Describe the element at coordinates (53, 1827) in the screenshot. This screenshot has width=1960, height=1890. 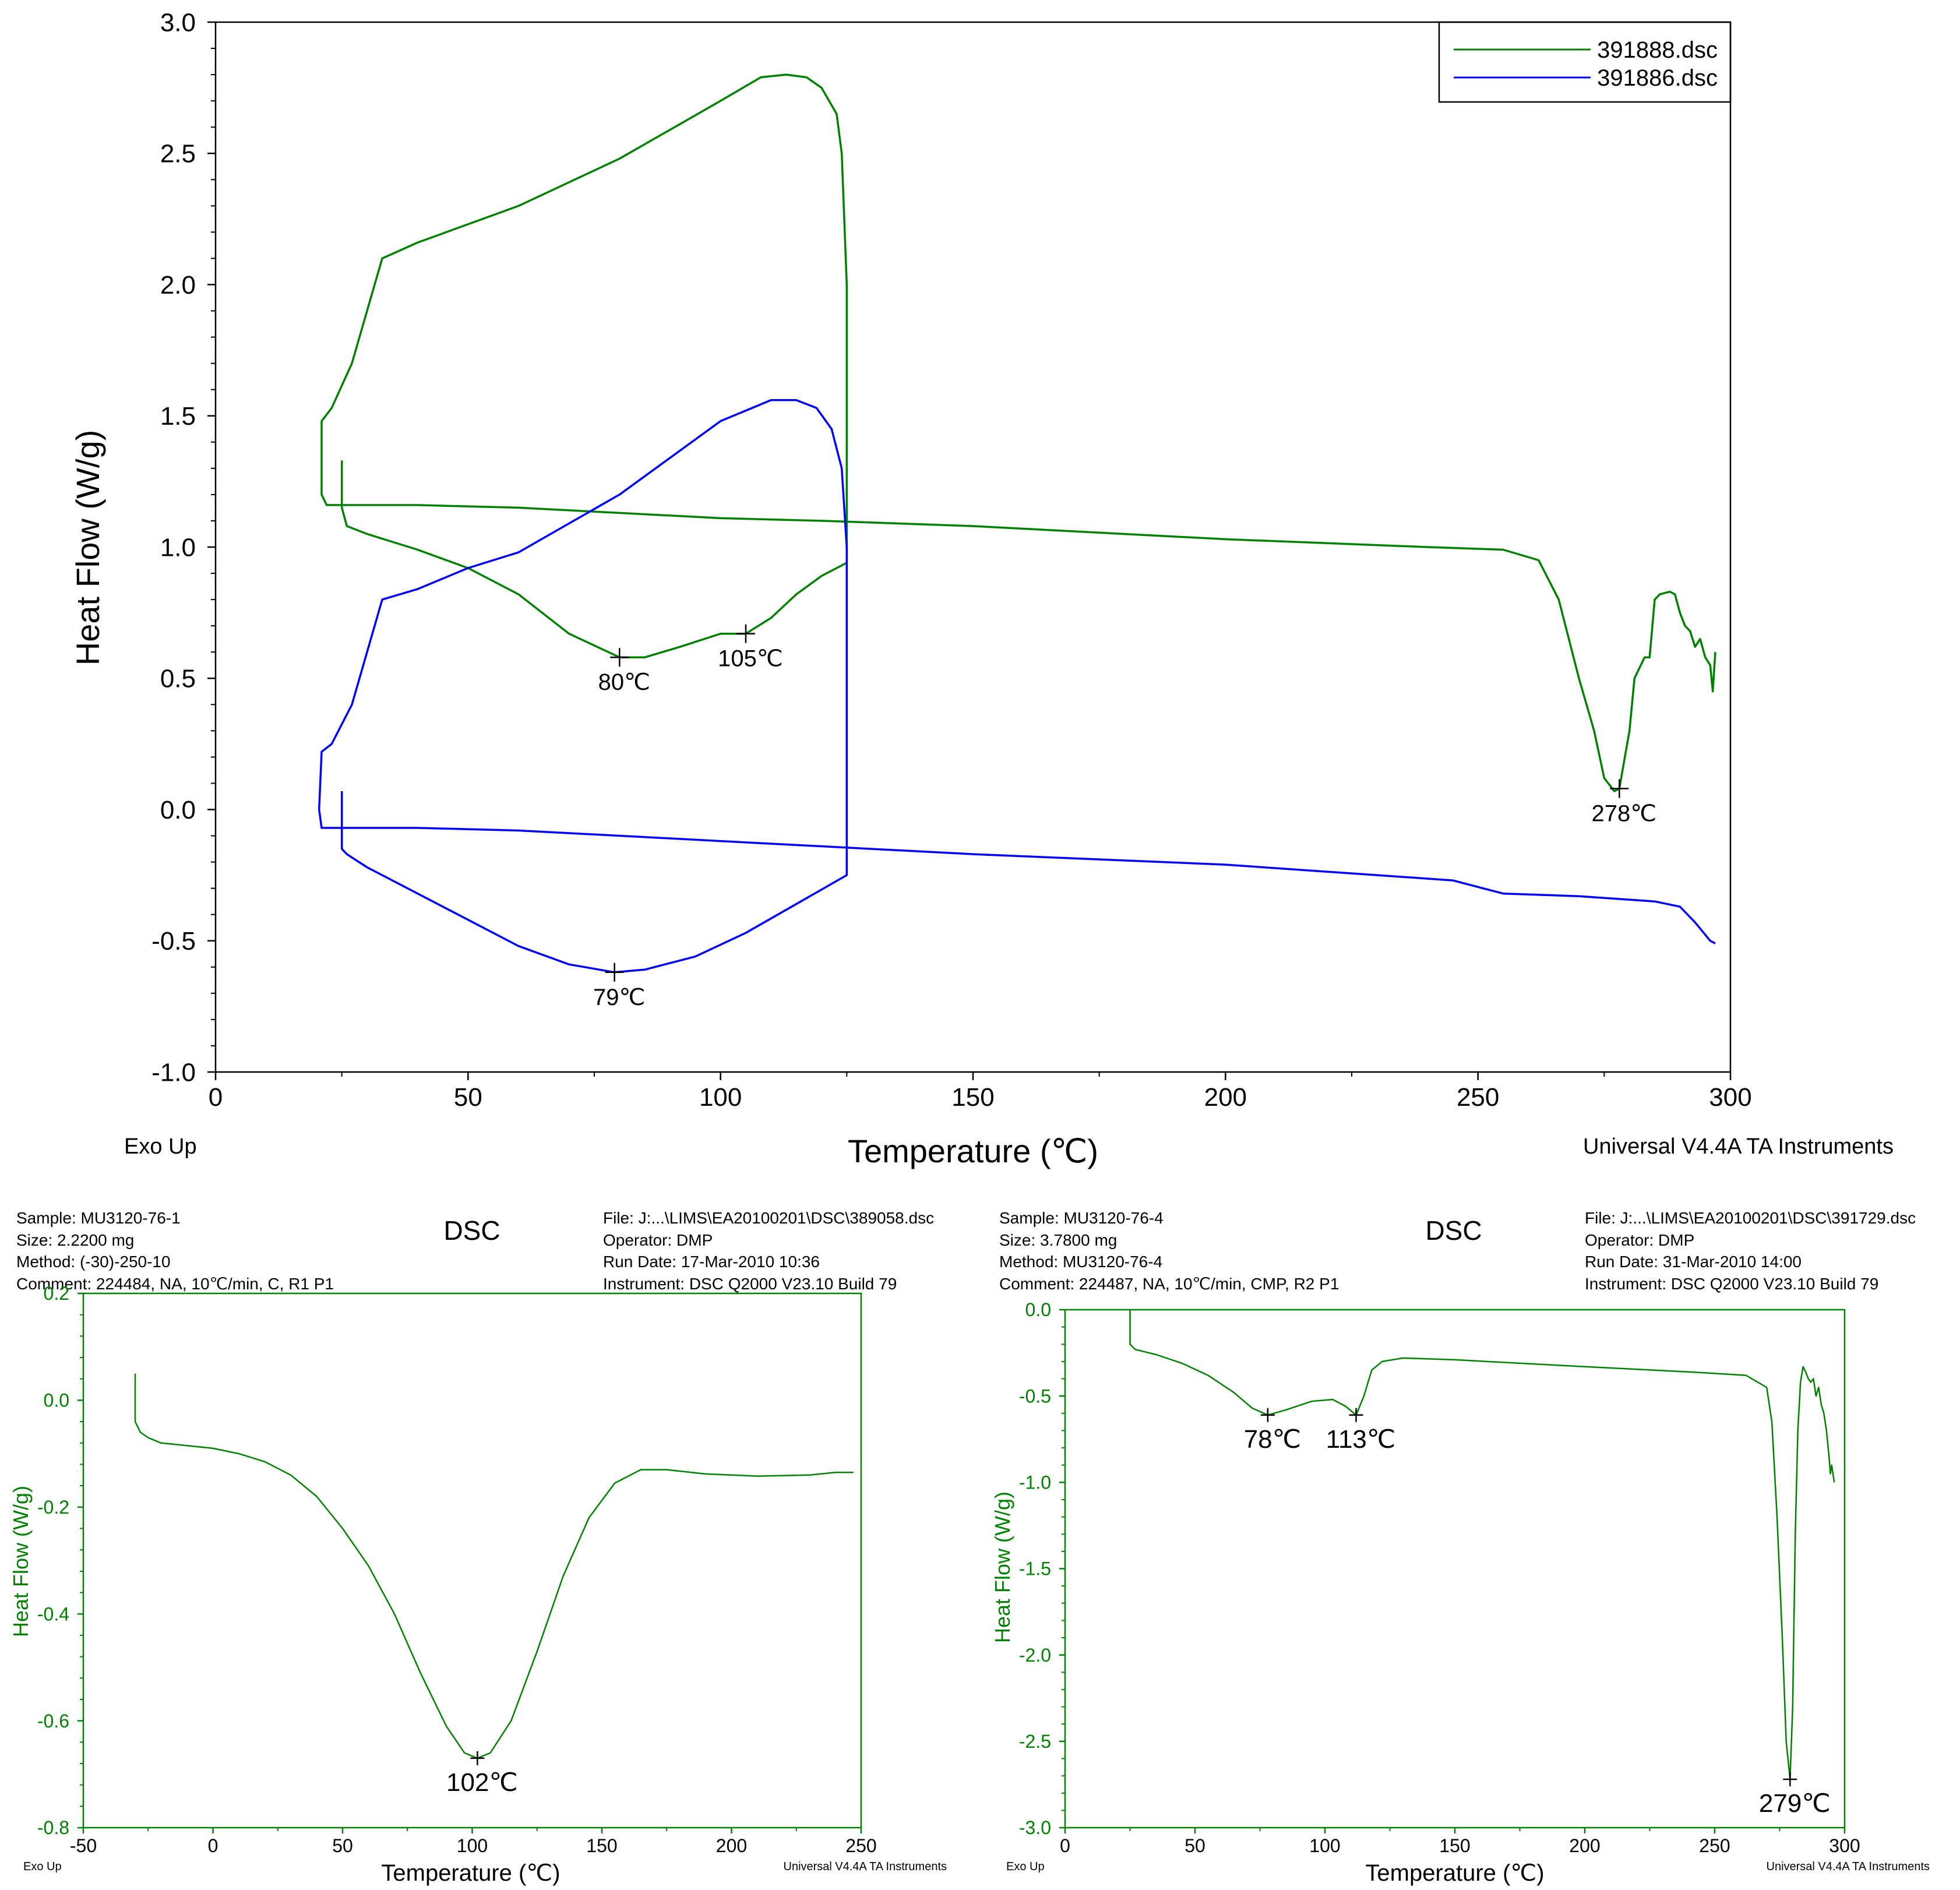
I see `y-tick-label: -0.8` at that location.